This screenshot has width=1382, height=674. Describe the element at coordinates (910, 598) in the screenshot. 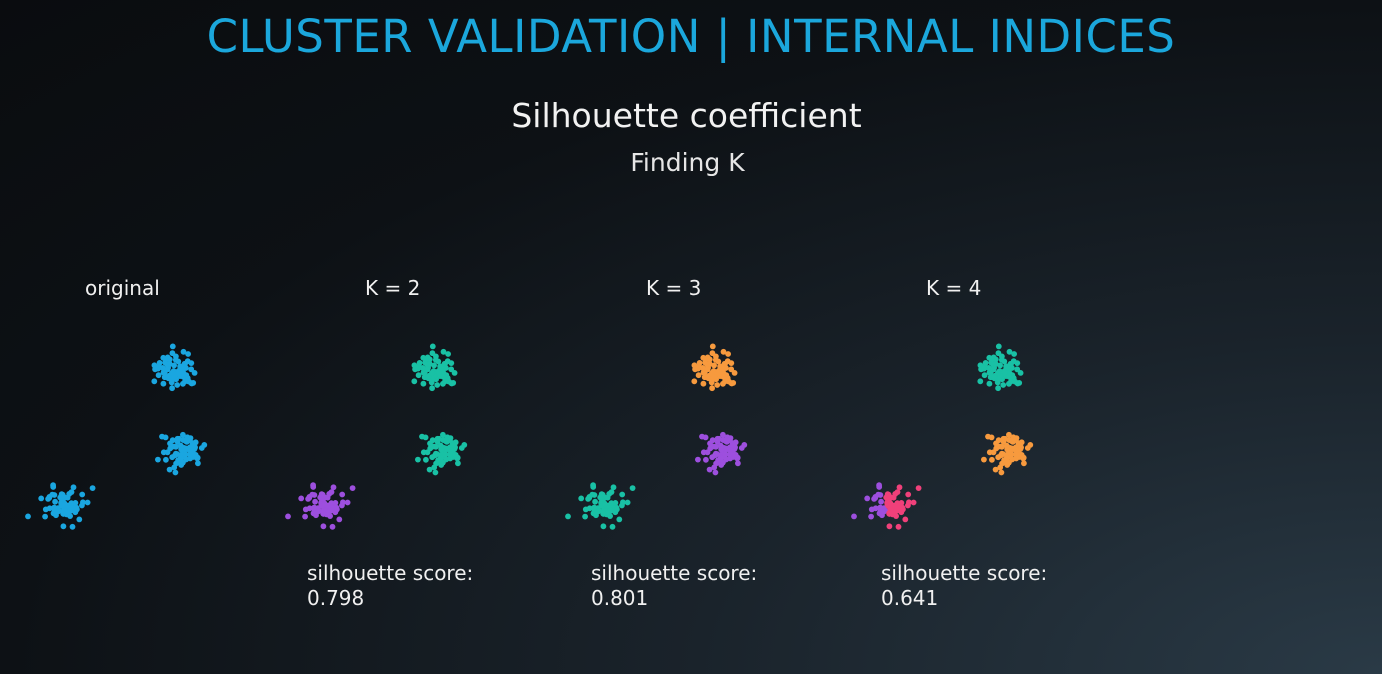

I see `score-value-k4: 0.641` at that location.